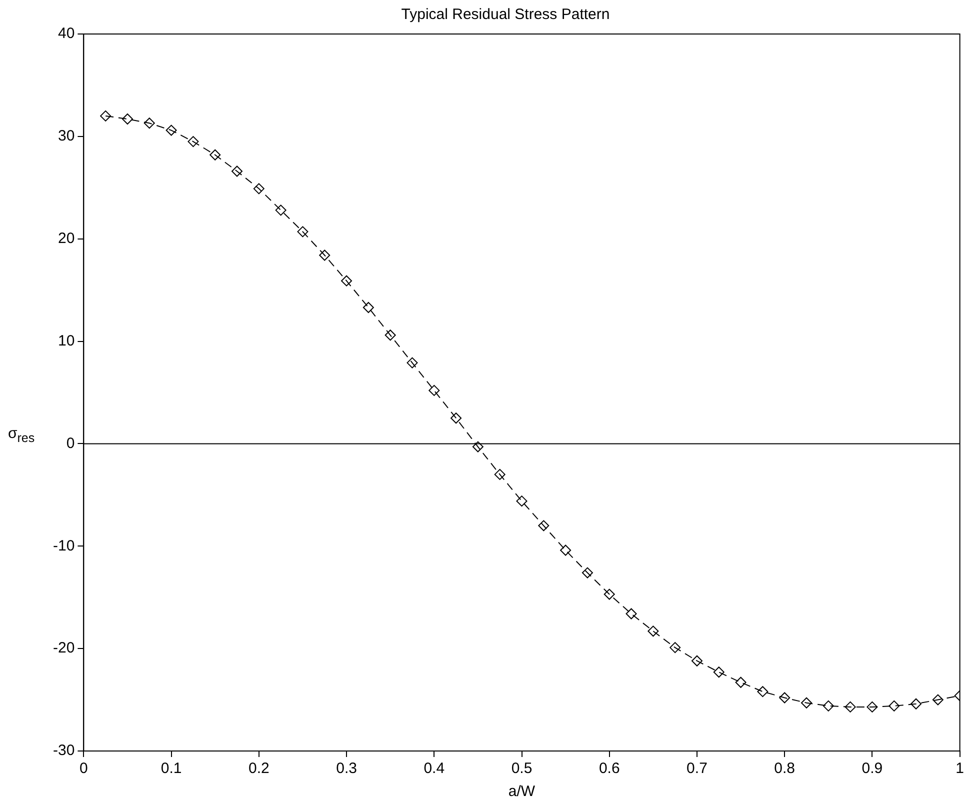 The width and height of the screenshot is (967, 803). Describe the element at coordinates (960, 769) in the screenshot. I see `x-tick-label: 1` at that location.